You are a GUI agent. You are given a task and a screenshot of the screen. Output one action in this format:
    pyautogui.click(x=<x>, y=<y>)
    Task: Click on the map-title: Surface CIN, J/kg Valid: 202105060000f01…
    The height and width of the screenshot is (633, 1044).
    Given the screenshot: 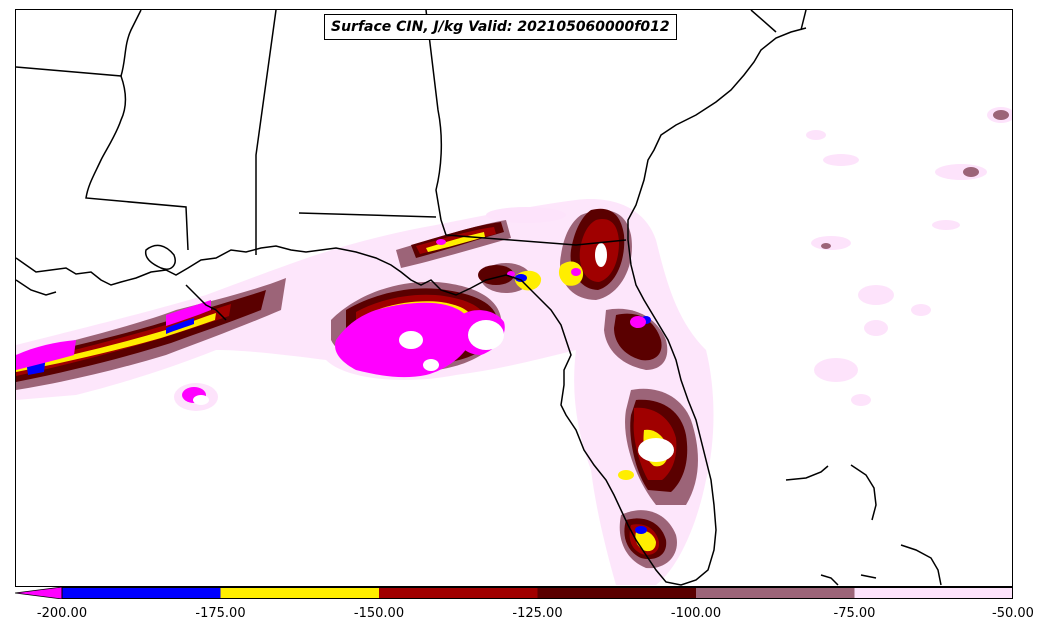 What is the action you would take?
    pyautogui.click(x=500, y=27)
    